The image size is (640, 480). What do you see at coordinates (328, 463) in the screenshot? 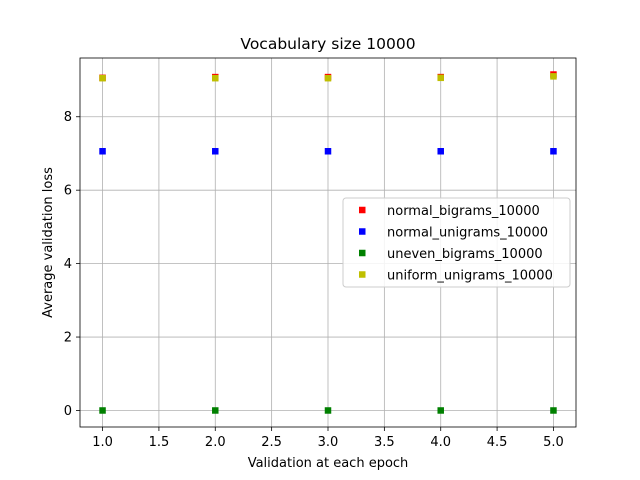
I see `x-axis-label: Validation at each epoch` at bounding box center [328, 463].